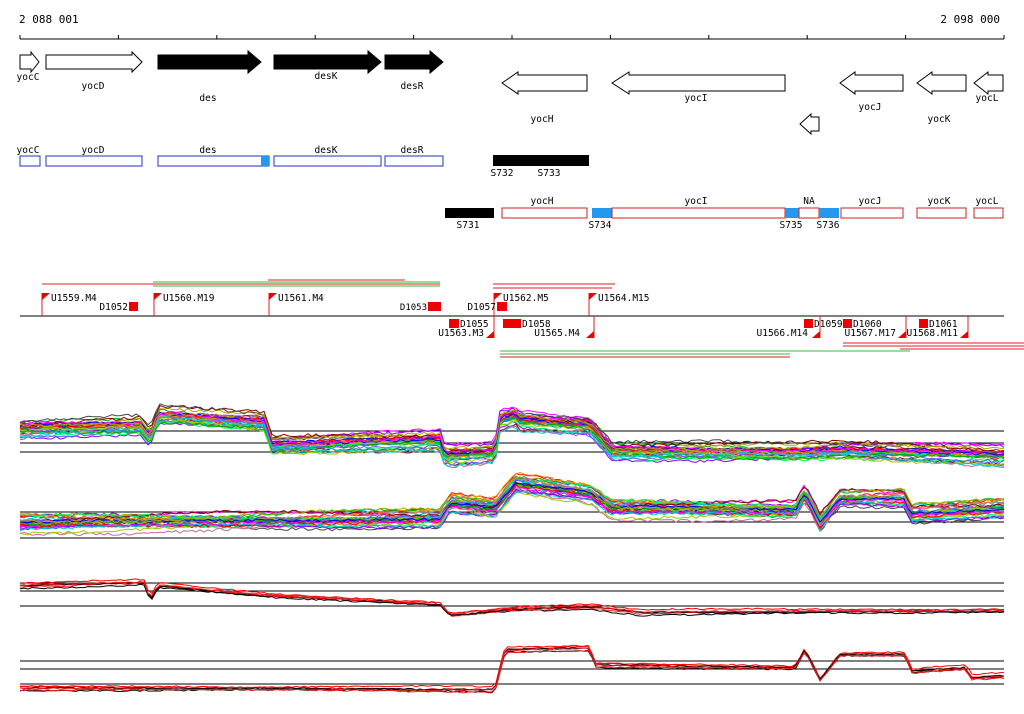  Describe the element at coordinates (93, 86) in the screenshot. I see `gene-label-yocD: yocD` at that location.